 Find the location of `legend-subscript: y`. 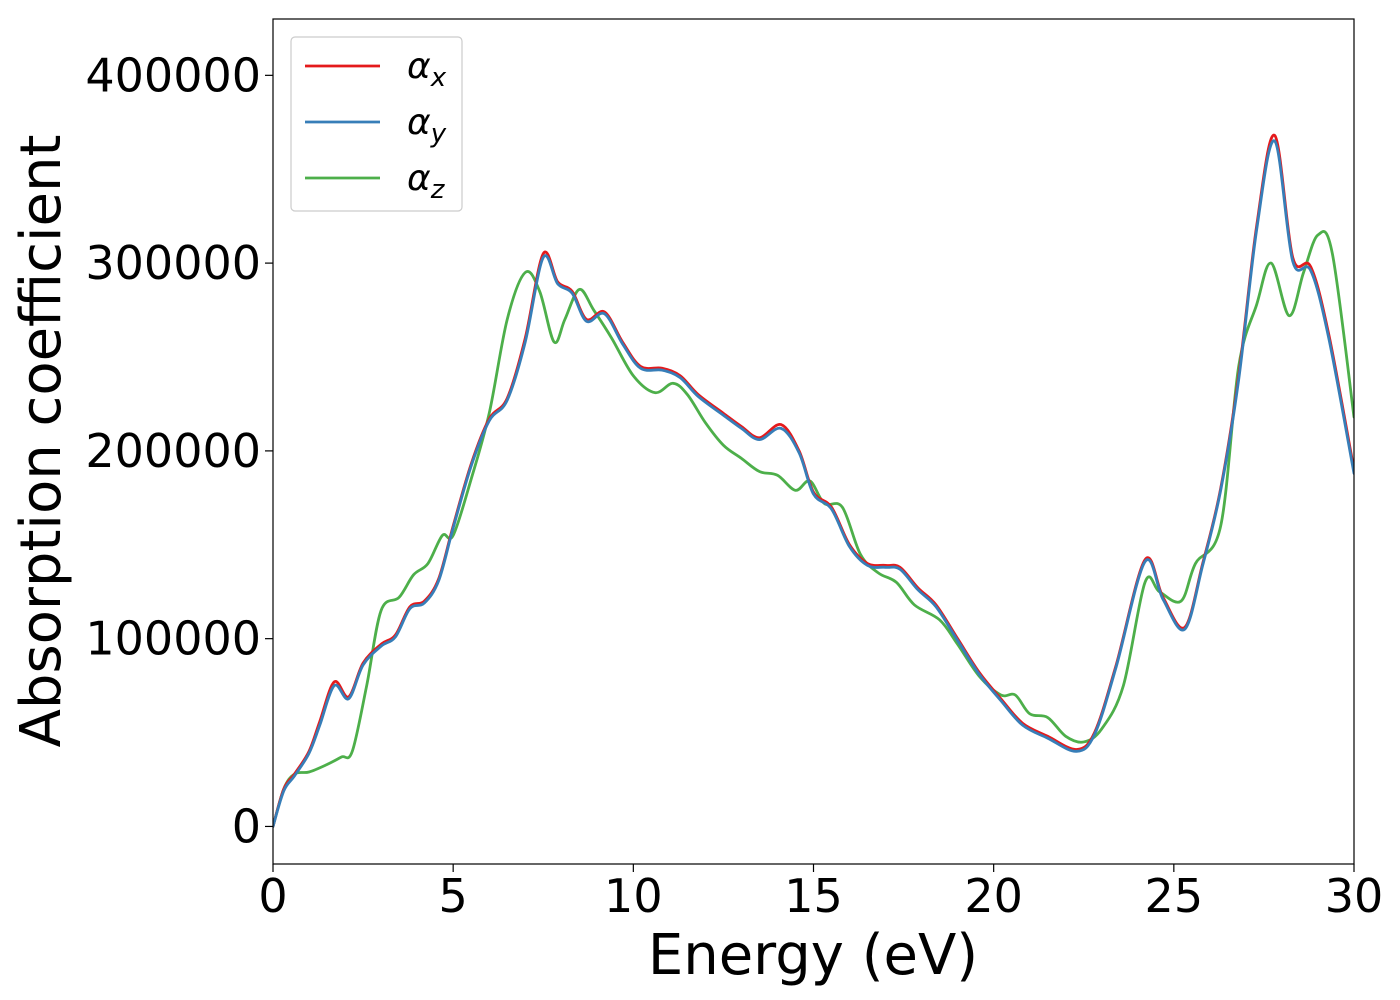

legend-subscript: y is located at coordinates (438, 134).